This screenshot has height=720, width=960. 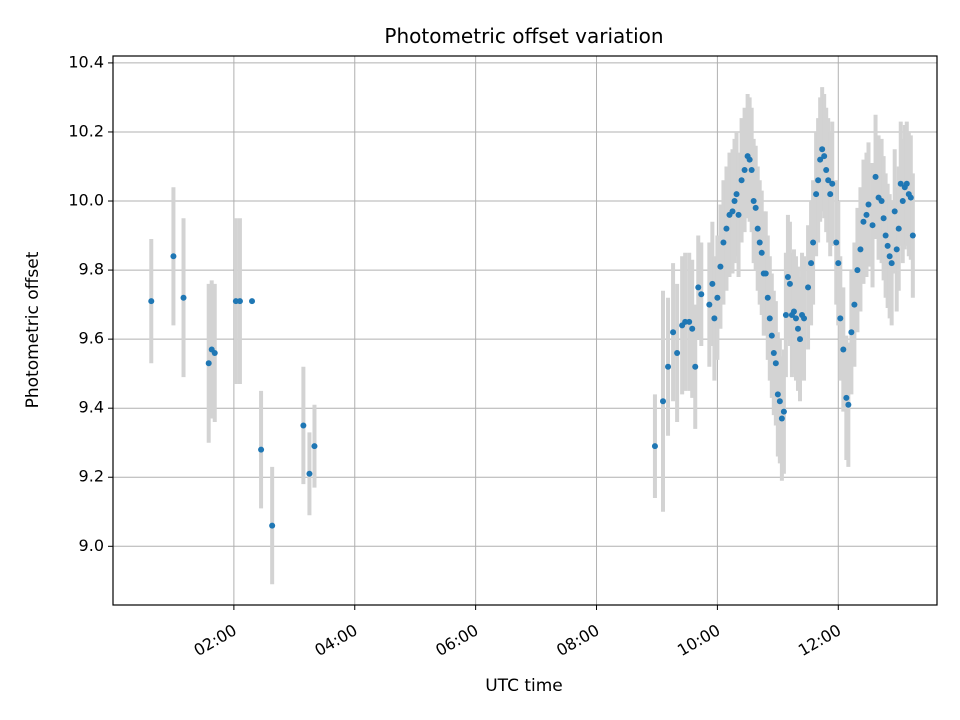 What do you see at coordinates (91, 476) in the screenshot?
I see `y-tick-label: 9.2` at bounding box center [91, 476].